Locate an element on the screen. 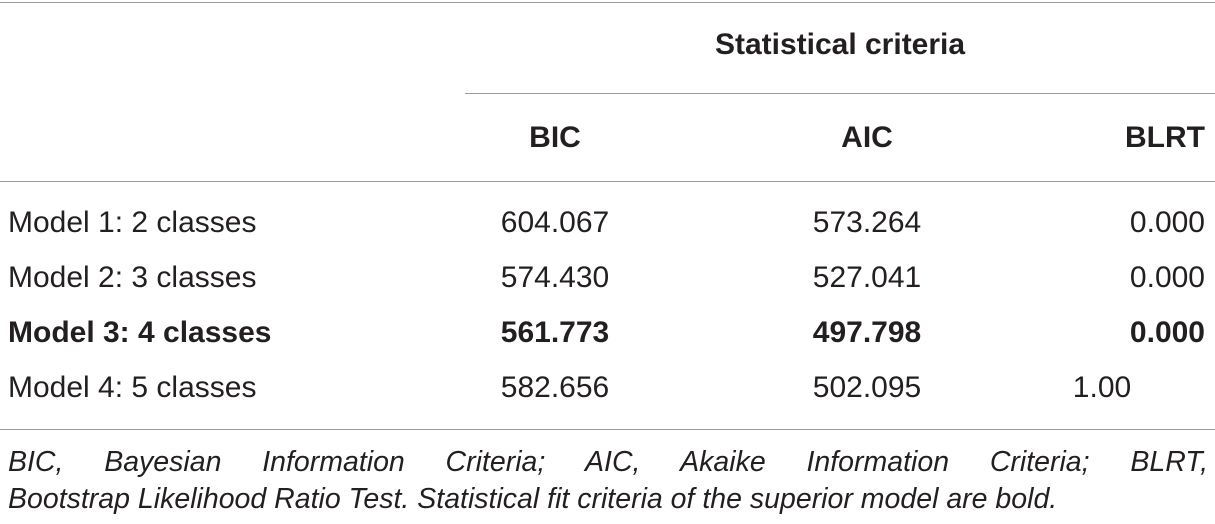 The height and width of the screenshot is (524, 1215). row-label: Model 1: 2 classes is located at coordinates (132, 222).